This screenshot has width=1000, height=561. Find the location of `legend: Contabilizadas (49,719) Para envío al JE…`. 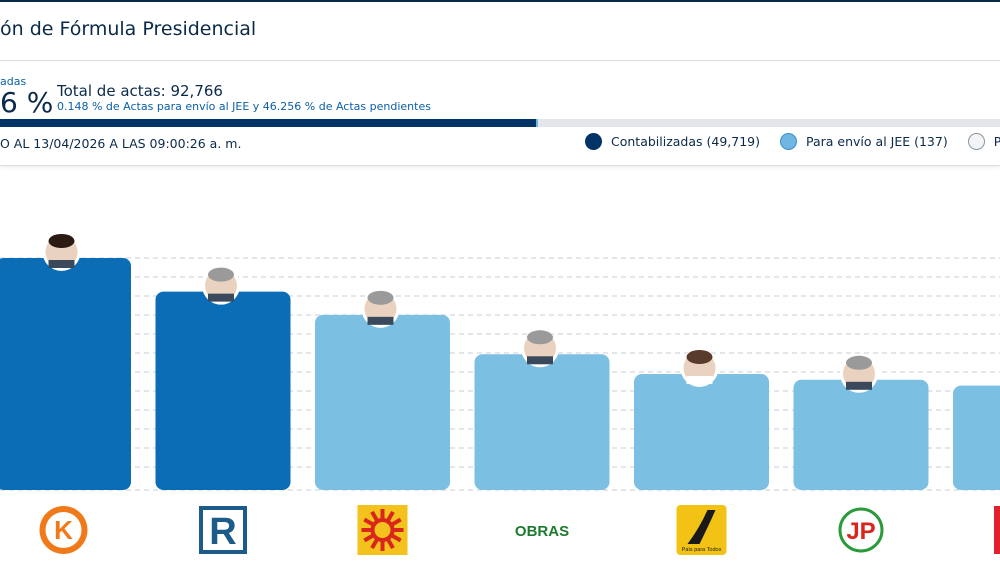

legend: Contabilizadas (49,719) Para envío al JE… is located at coordinates (792, 141).